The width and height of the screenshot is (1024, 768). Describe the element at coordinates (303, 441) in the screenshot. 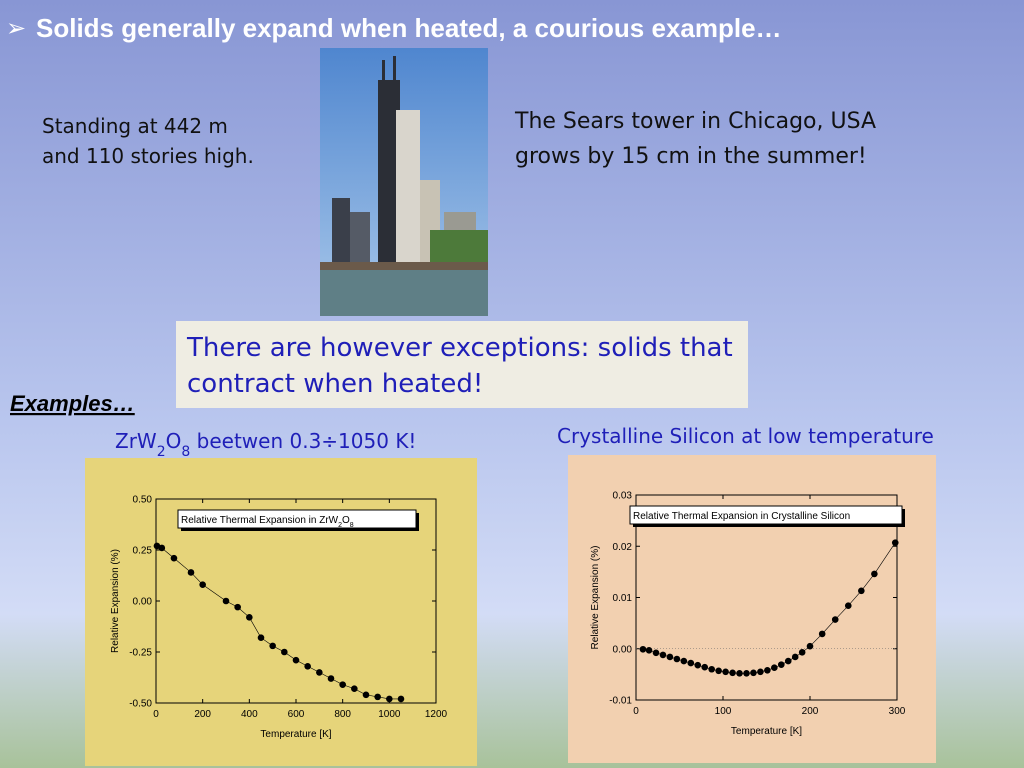

I see `chart-caption-part: beetwen 0.3÷1050 K!` at that location.